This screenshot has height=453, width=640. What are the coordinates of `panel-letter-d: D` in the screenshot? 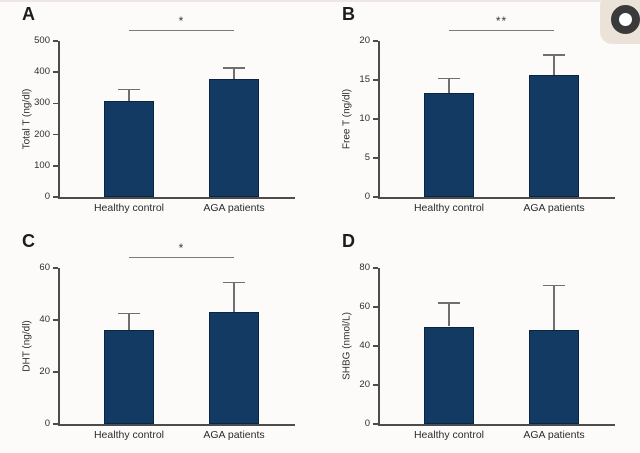 It's located at (349, 241).